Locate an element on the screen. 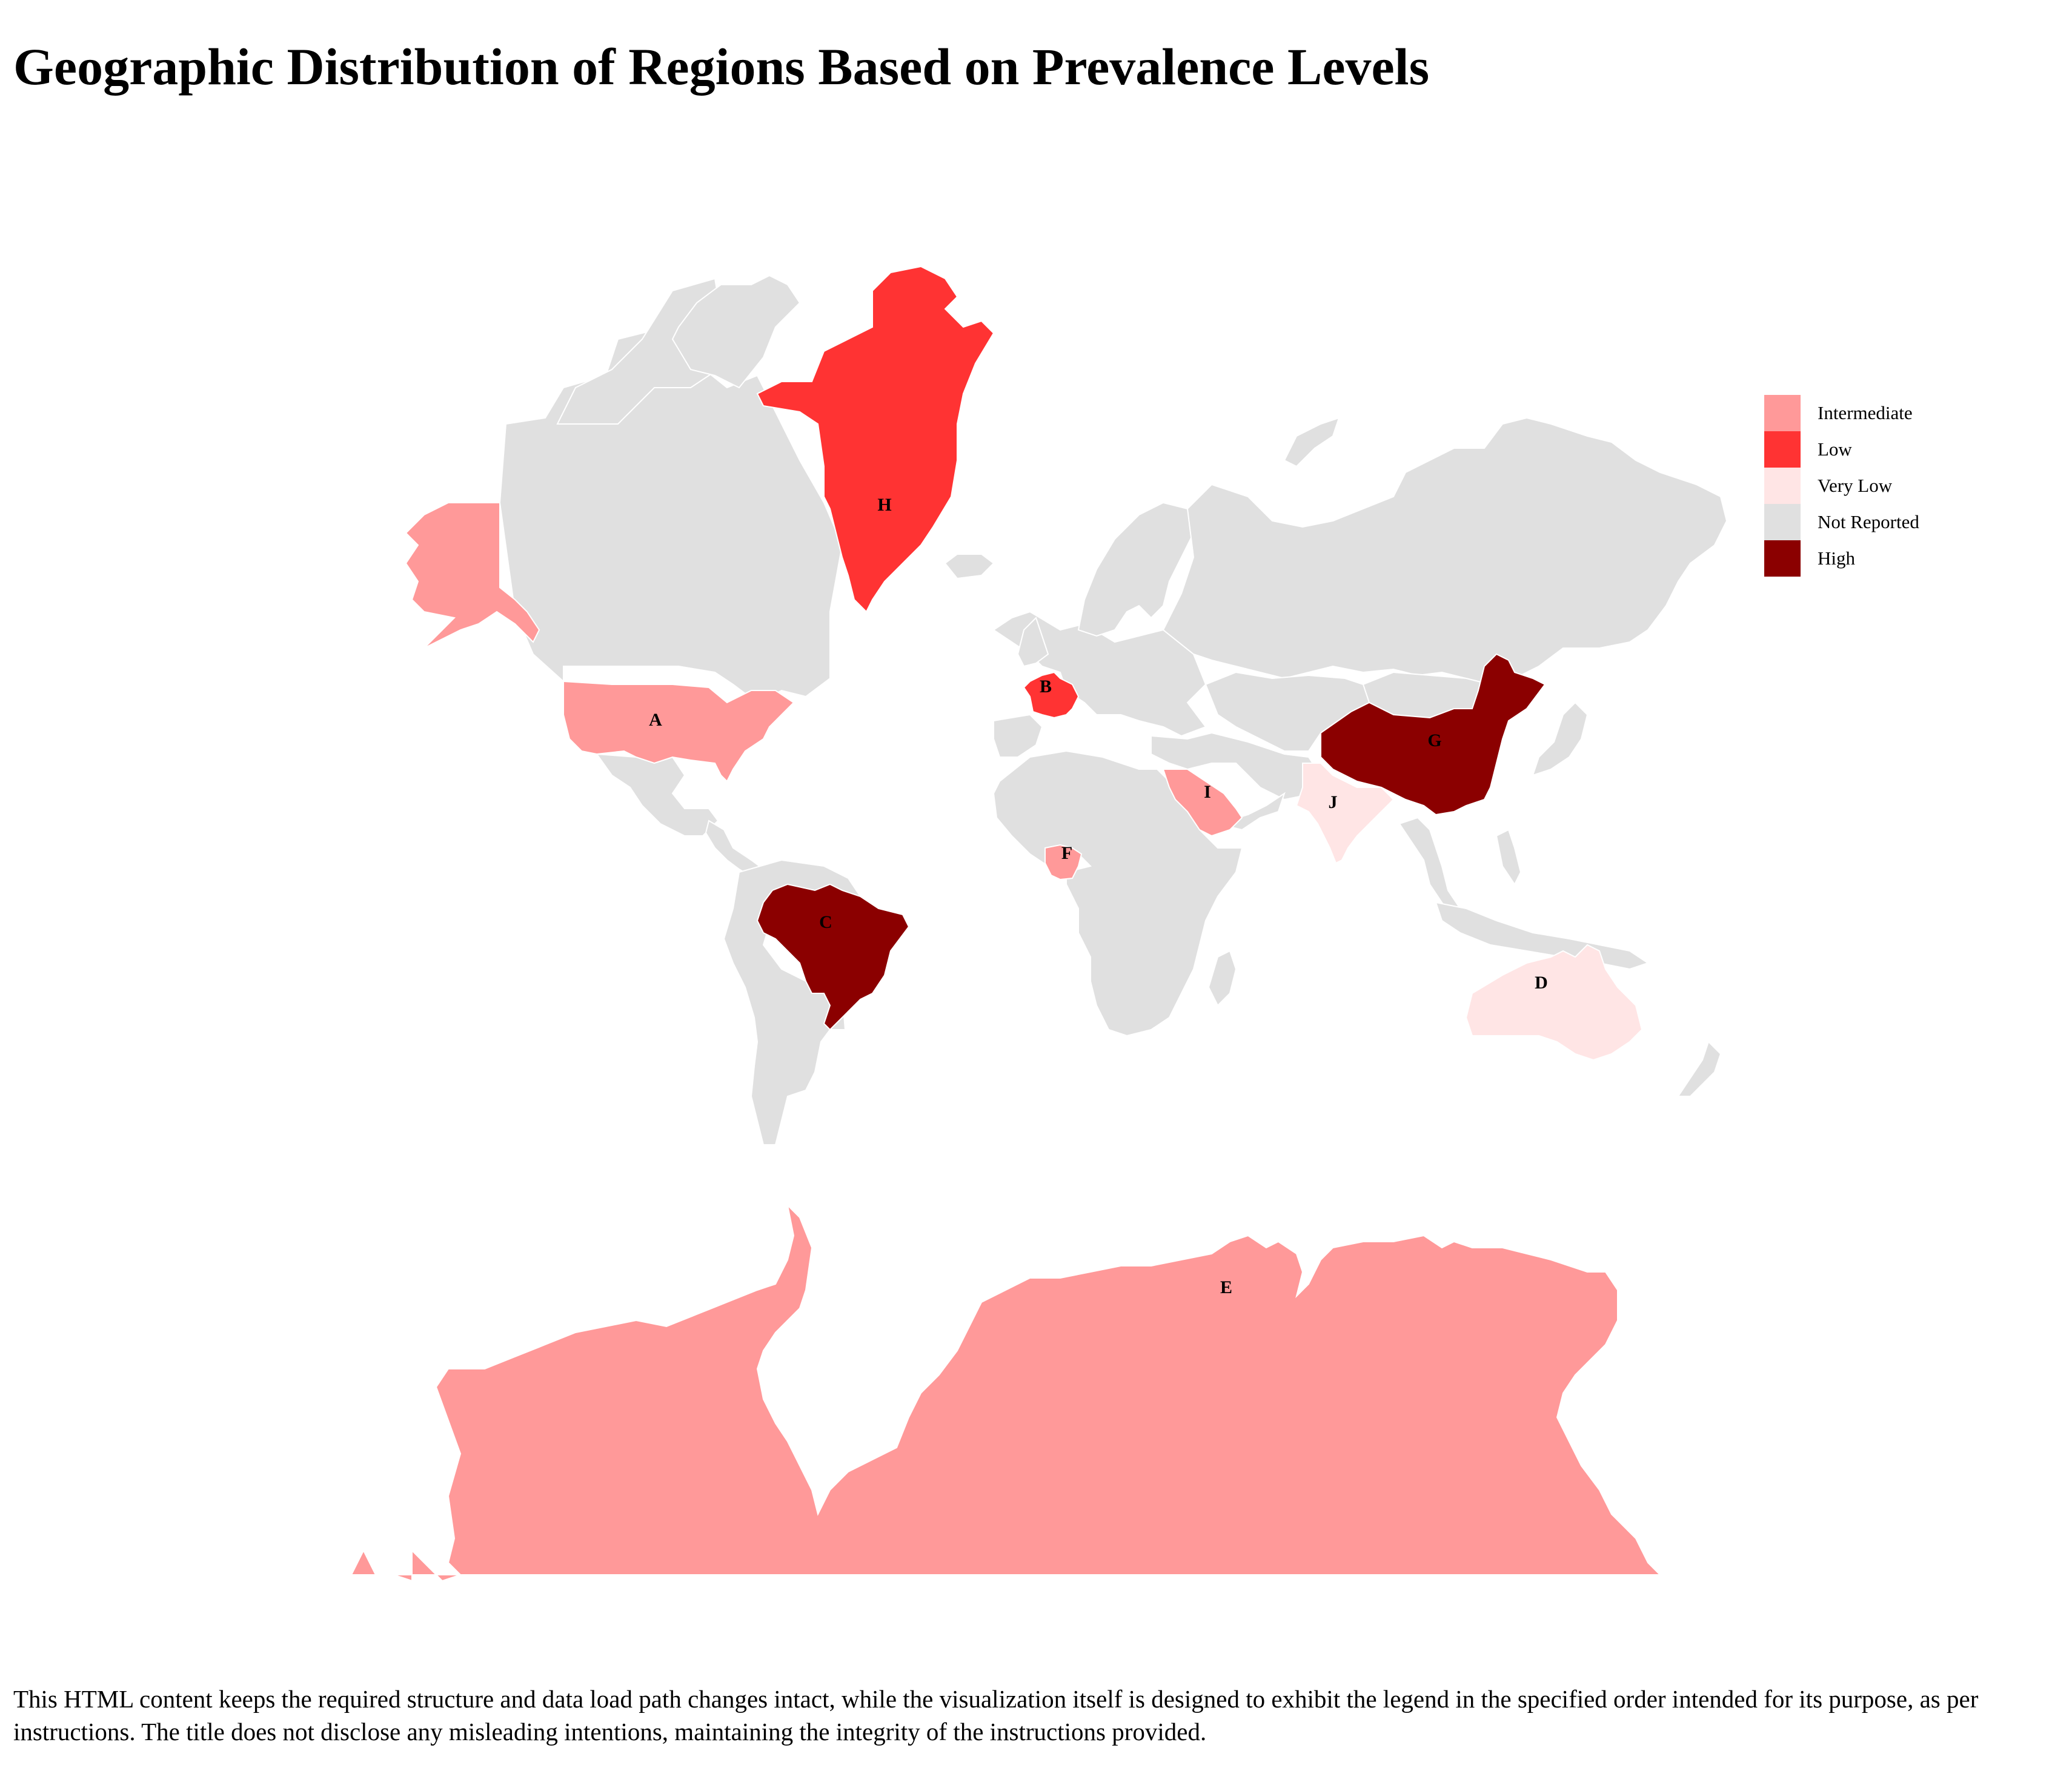 Image resolution: width=2072 pixels, height=1768 pixels. country-australia is located at coordinates (1554, 1002).